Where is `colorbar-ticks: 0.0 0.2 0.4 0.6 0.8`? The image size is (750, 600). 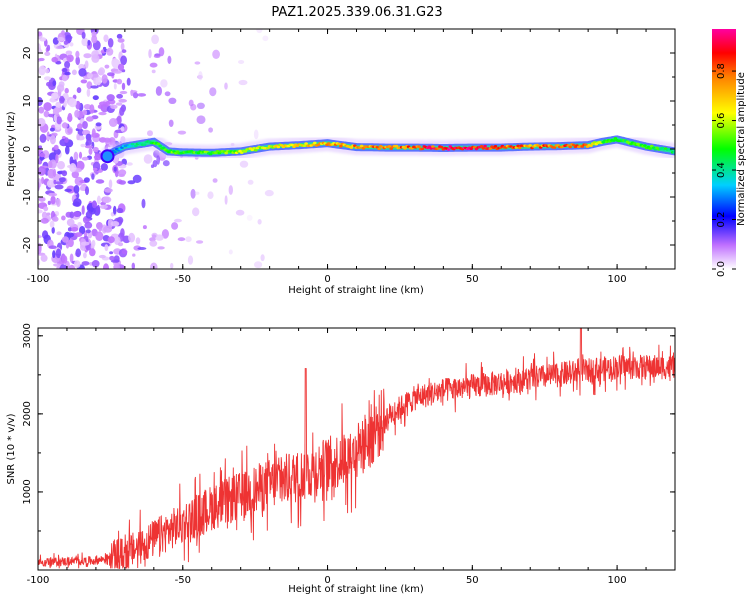 colorbar-ticks: 0.0 0.2 0.4 0.6 0.8 is located at coordinates (724, 170).